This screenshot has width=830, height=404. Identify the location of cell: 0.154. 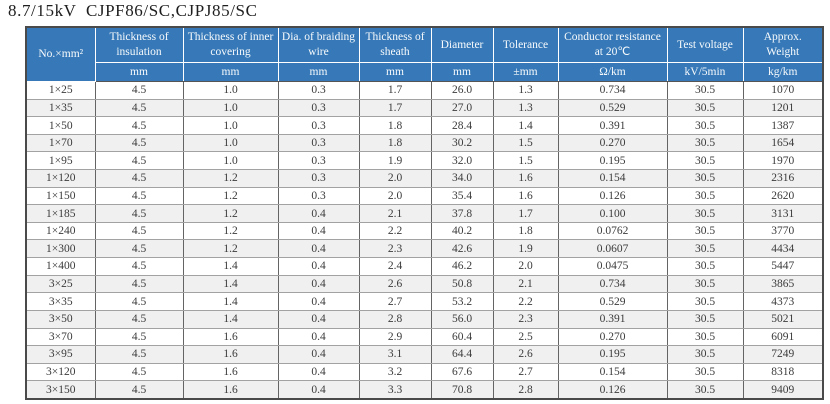
(612, 178).